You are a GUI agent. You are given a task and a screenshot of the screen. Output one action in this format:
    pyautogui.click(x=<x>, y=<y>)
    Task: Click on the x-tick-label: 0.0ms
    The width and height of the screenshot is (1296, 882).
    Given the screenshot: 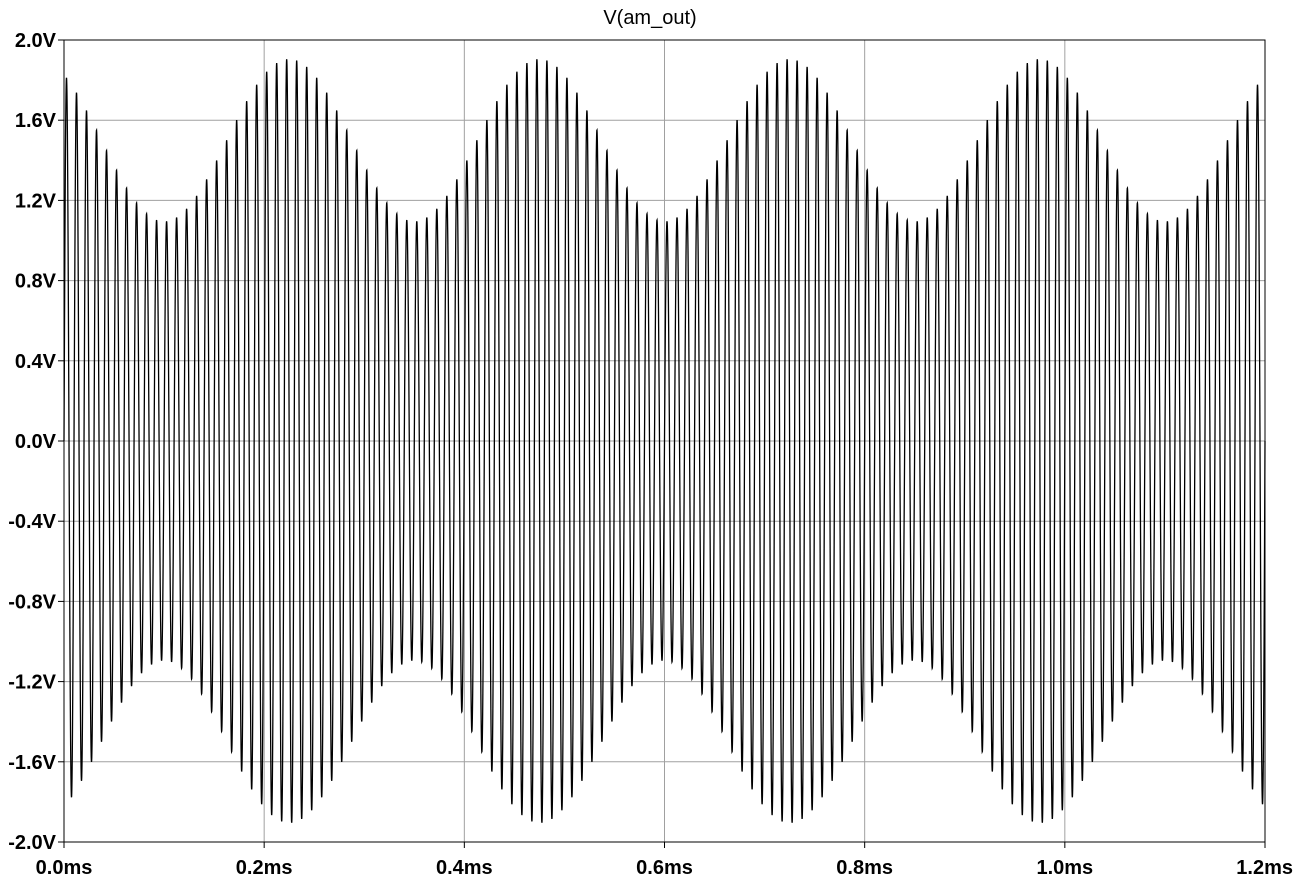 What is the action you would take?
    pyautogui.click(x=64, y=868)
    